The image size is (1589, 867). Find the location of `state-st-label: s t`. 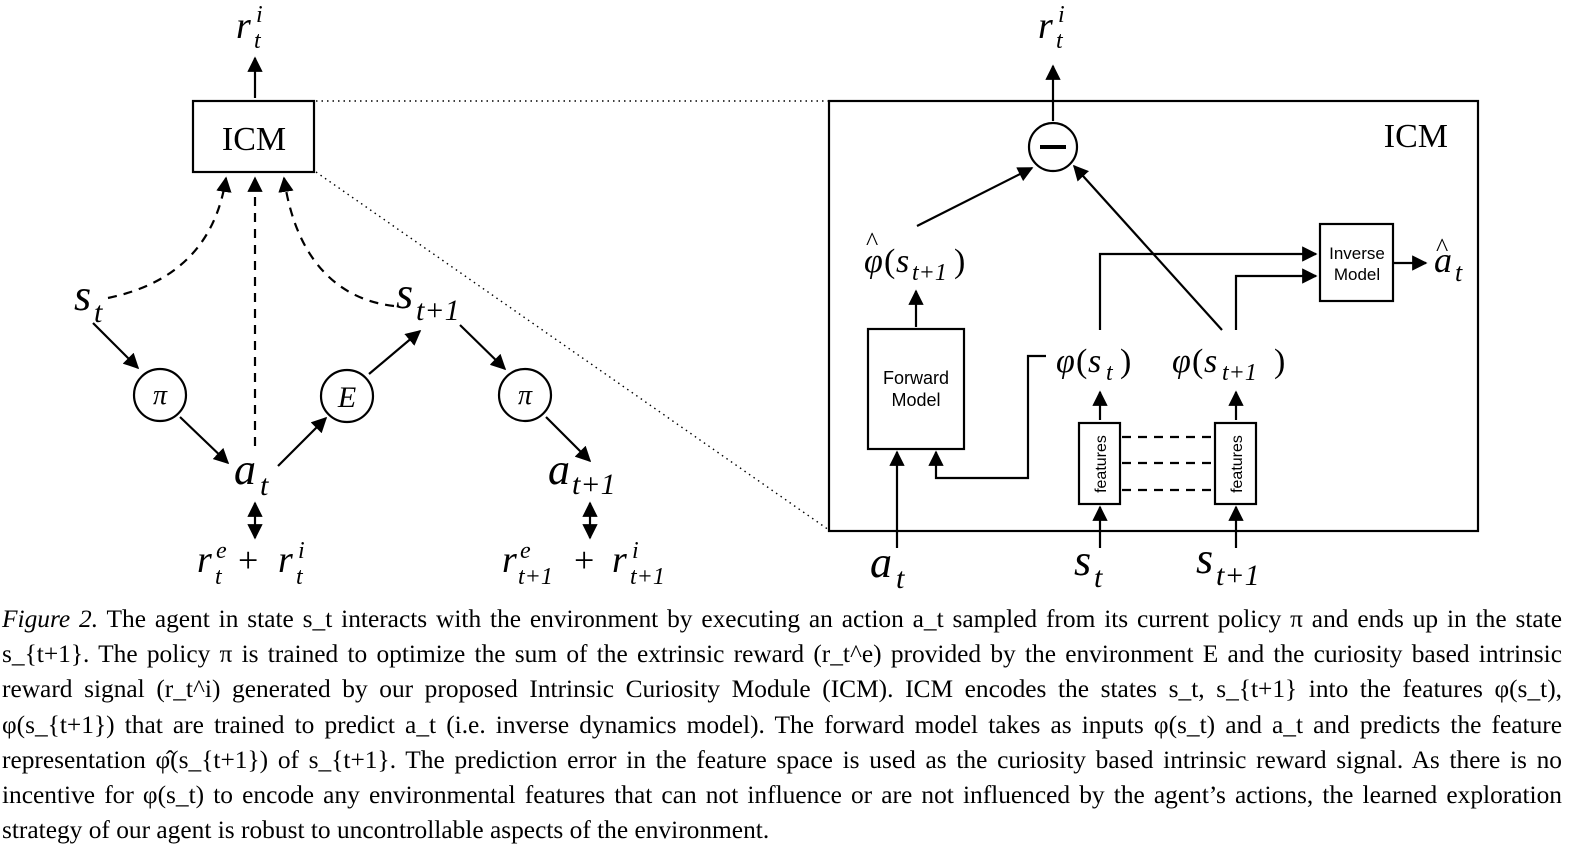

state-st-label: s t is located at coordinates (88, 300).